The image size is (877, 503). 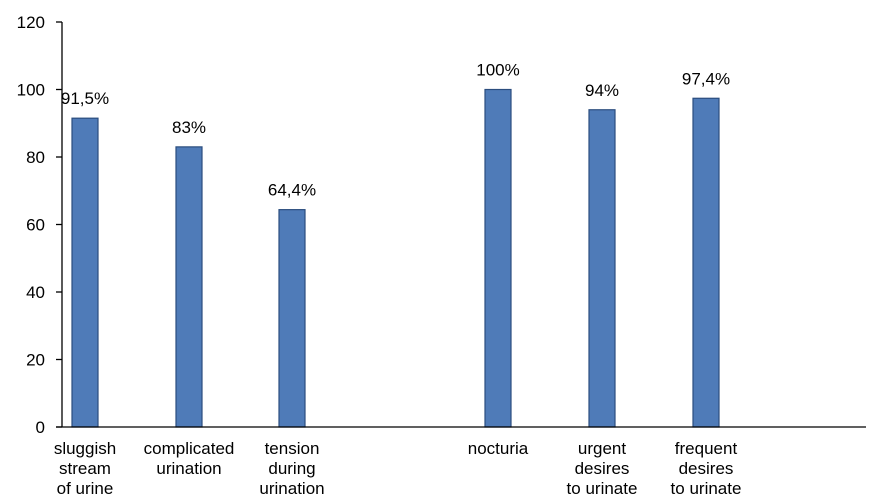 What do you see at coordinates (291, 468) in the screenshot?
I see `category-label: tension during urination` at bounding box center [291, 468].